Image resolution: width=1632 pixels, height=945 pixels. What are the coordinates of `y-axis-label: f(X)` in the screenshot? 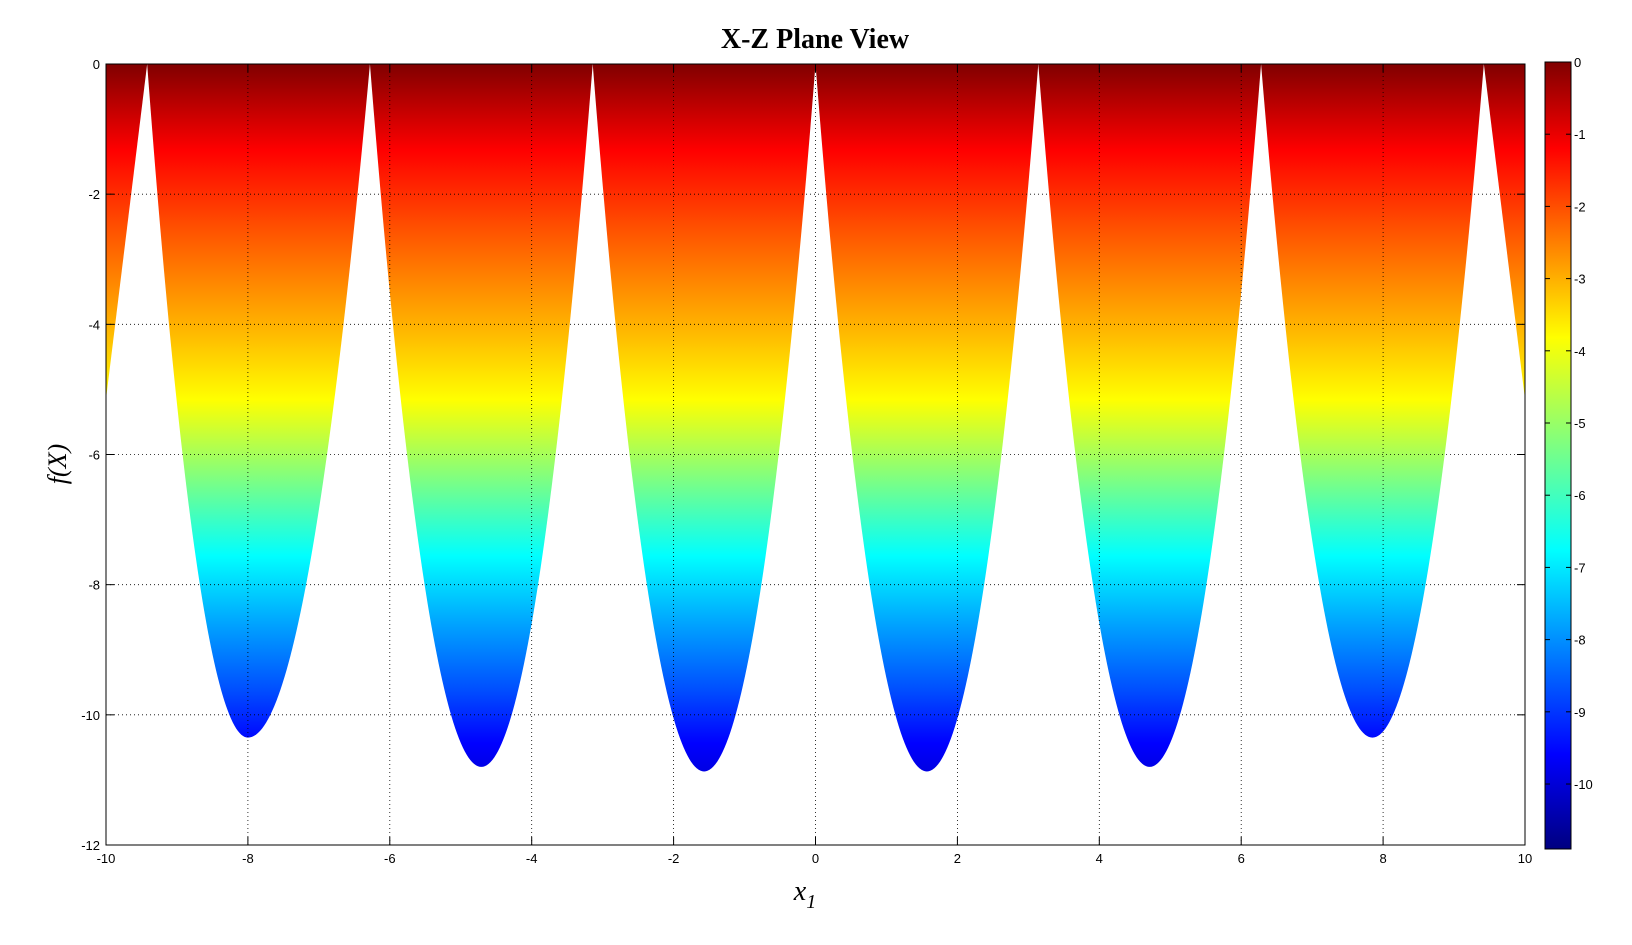 It's located at (57, 464).